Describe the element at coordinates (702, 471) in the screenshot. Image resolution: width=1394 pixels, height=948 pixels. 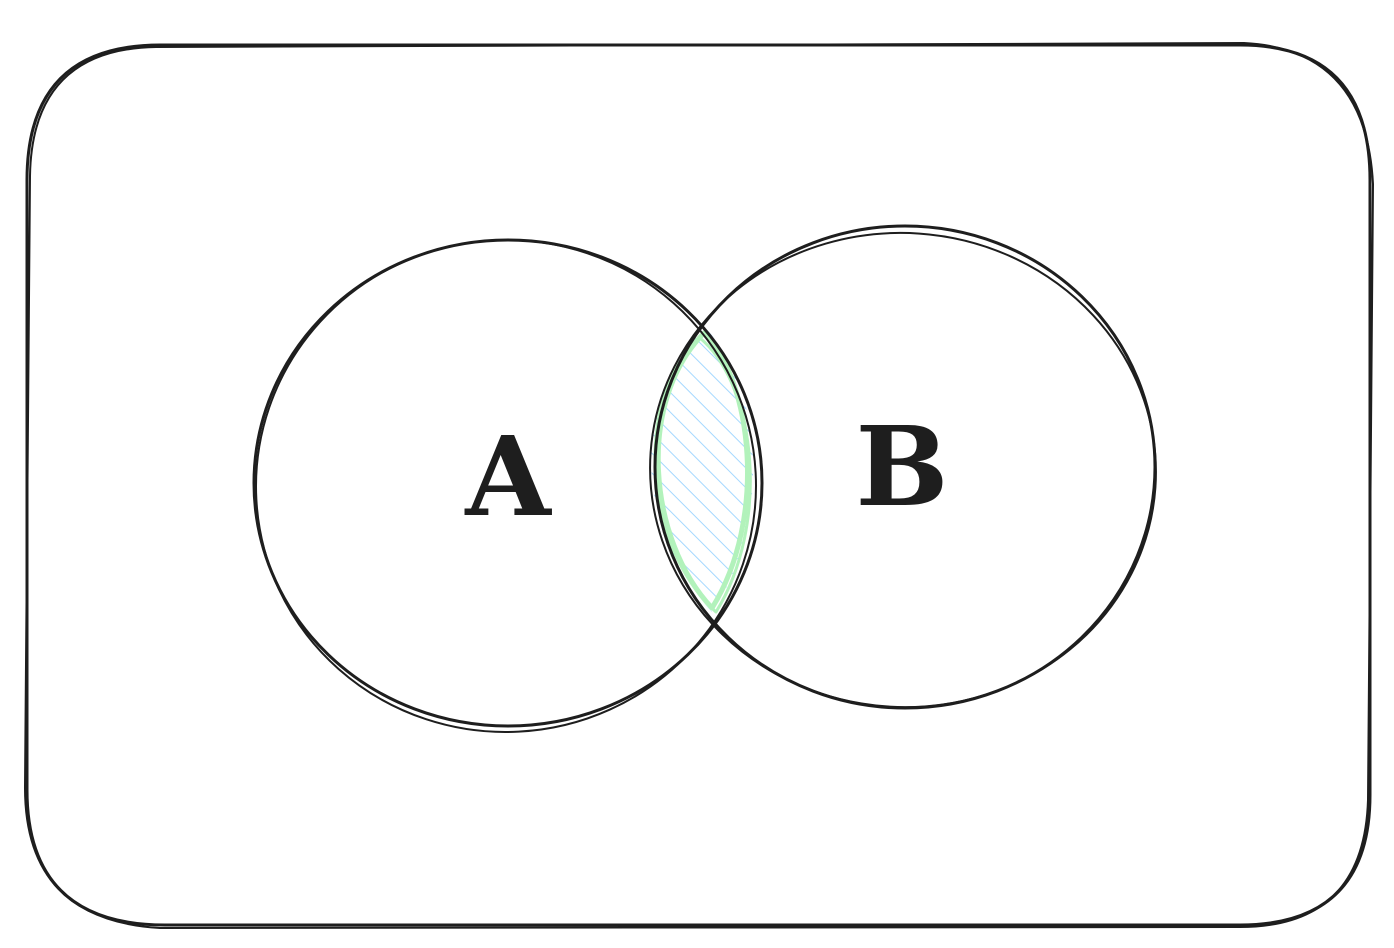
I see `intersection-region` at that location.